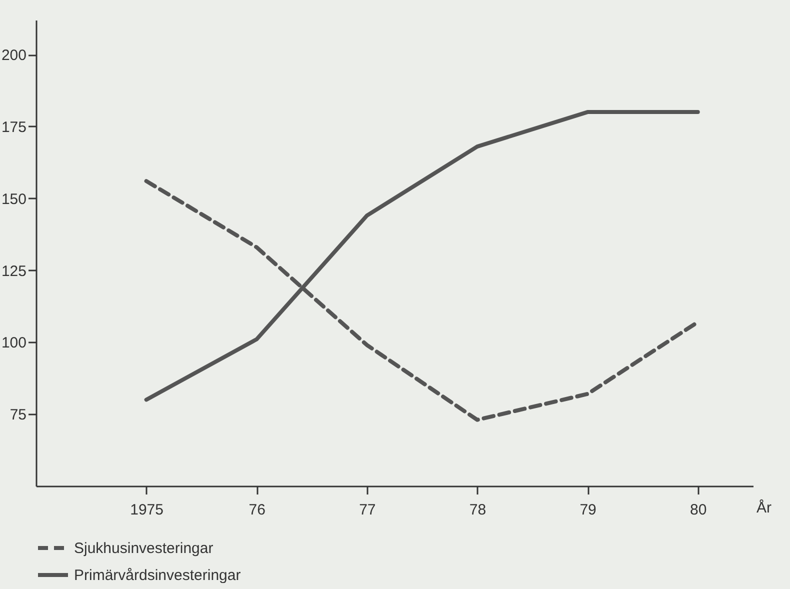  I want to click on x-tick-label: 80, so click(698, 510).